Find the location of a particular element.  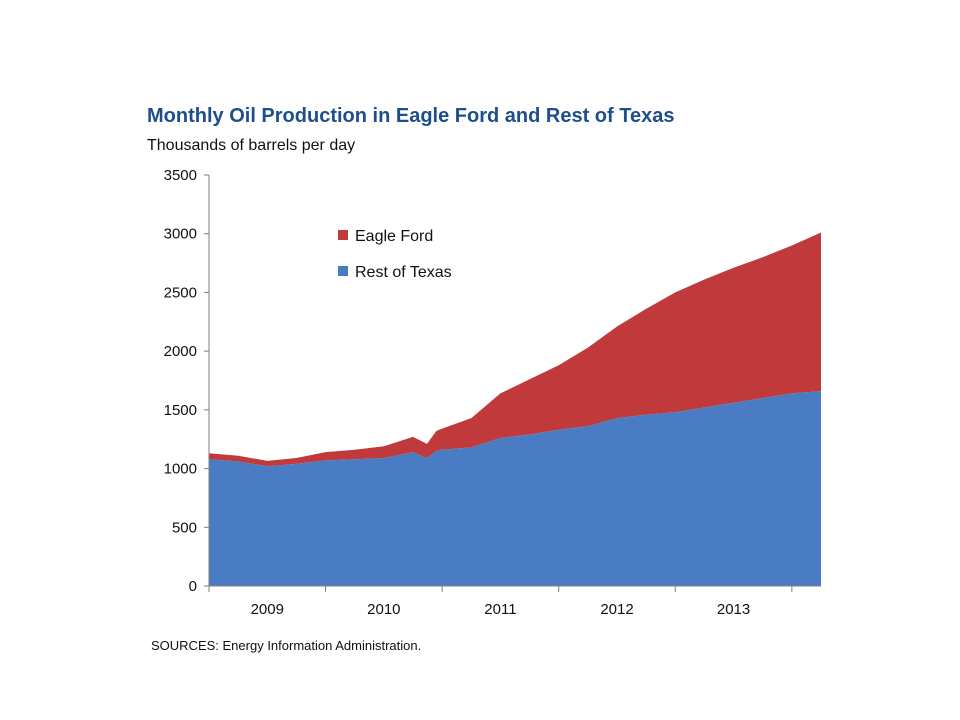

y-axis-ticks: 0 500 1000 1500 2000 2500 3000 3500 is located at coordinates (186, 381).